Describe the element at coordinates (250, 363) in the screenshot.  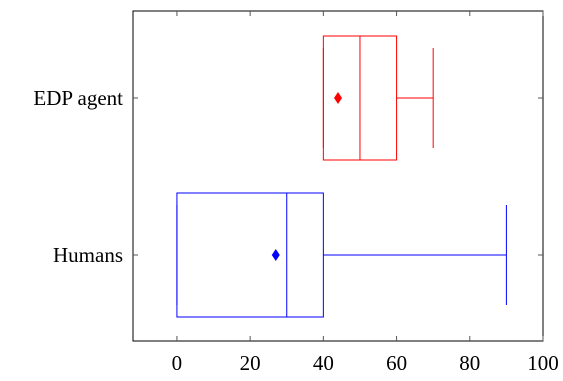
I see `x-tick-label: 20` at that location.